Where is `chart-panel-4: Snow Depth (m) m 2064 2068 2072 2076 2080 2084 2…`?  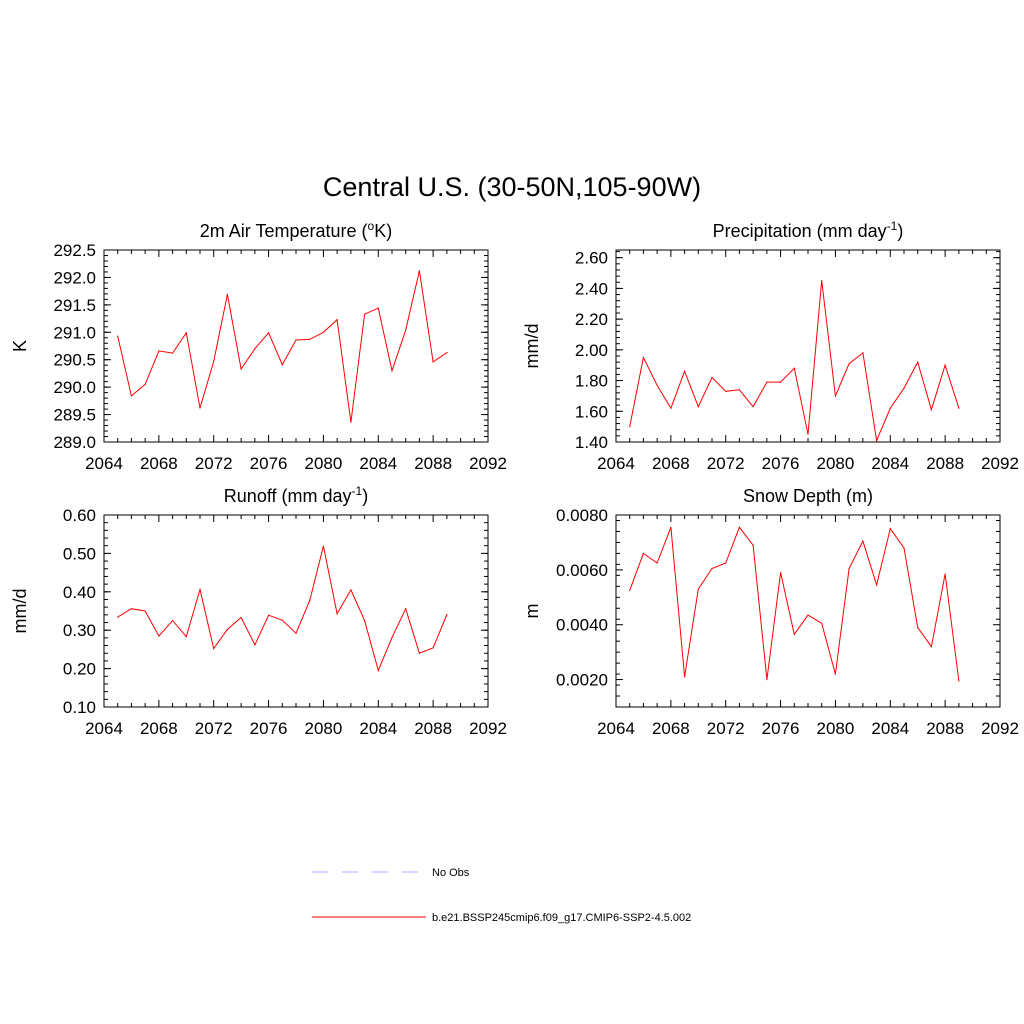 chart-panel-4: Snow Depth (m) m 2064 2068 2072 2076 2080 2084 2… is located at coordinates (770, 612).